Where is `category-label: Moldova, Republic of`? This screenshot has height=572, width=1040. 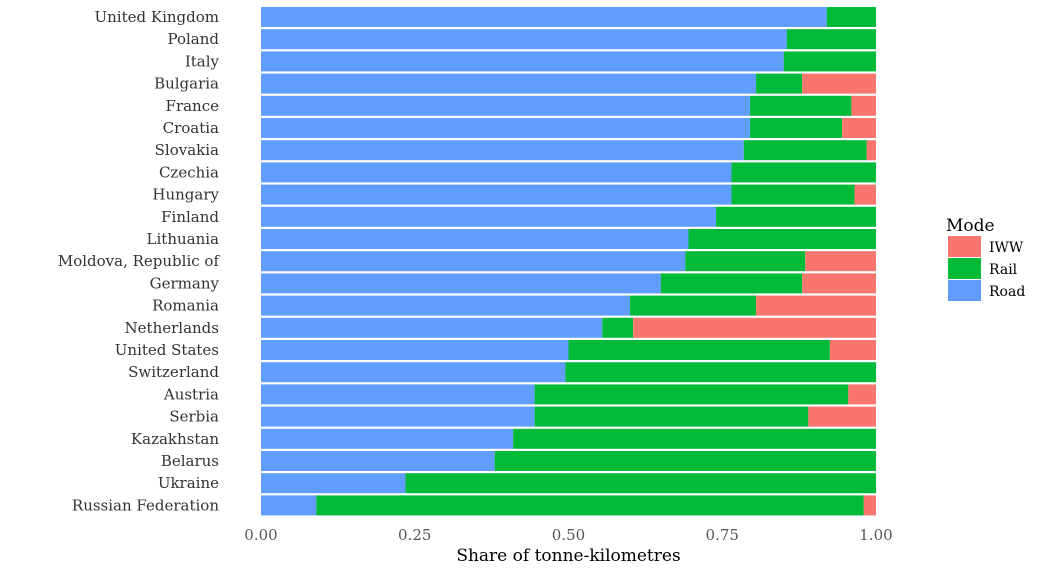
category-label: Moldova, Republic of is located at coordinates (139, 261).